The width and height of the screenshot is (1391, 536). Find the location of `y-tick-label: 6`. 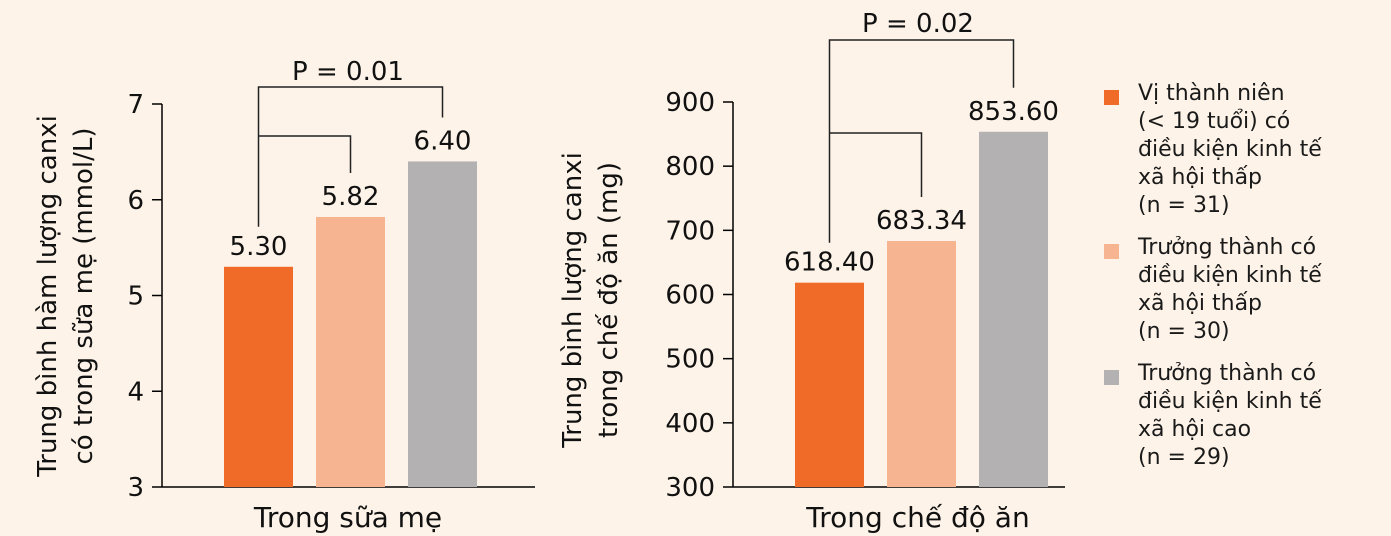

y-tick-label: 6 is located at coordinates (135, 201).